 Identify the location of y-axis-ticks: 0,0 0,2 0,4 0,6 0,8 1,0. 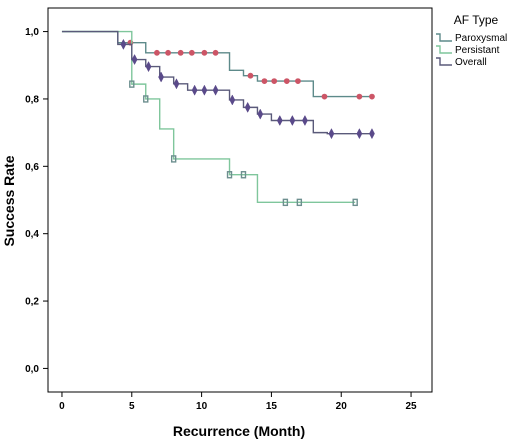
(36, 201).